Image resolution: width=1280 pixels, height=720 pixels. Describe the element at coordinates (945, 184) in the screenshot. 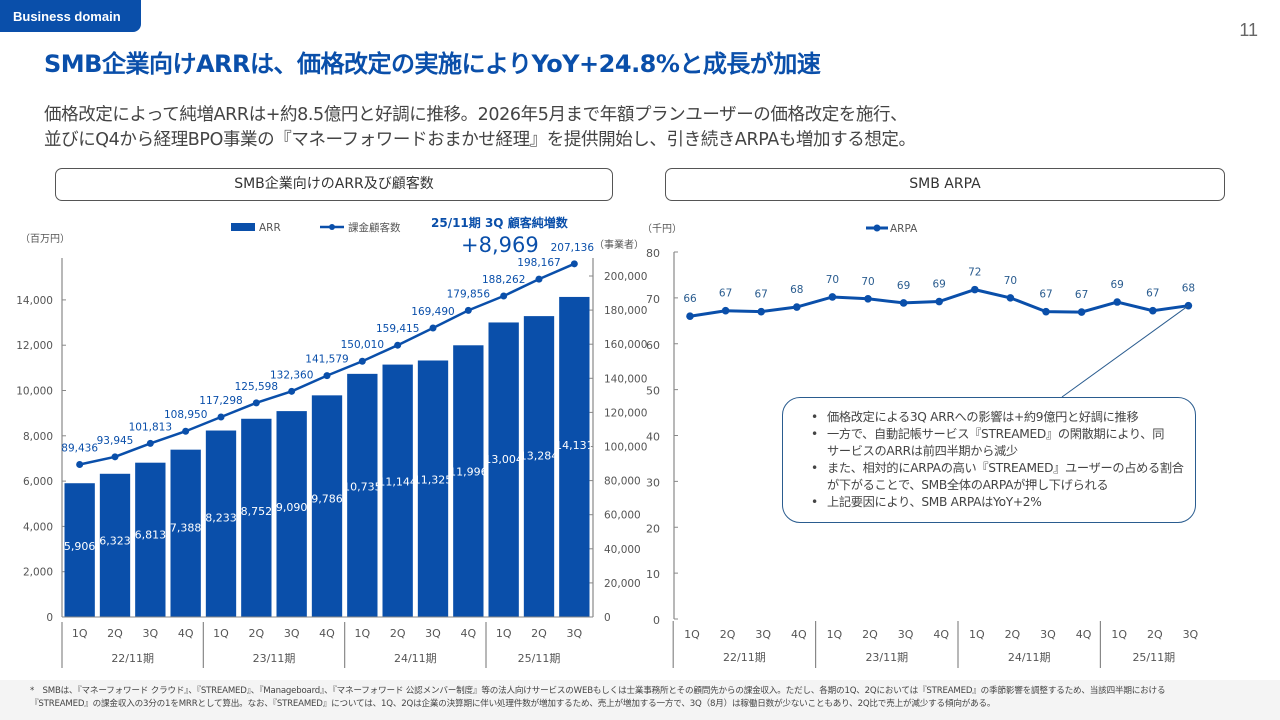

I see `right-panel-header: SMB ARPA` at that location.